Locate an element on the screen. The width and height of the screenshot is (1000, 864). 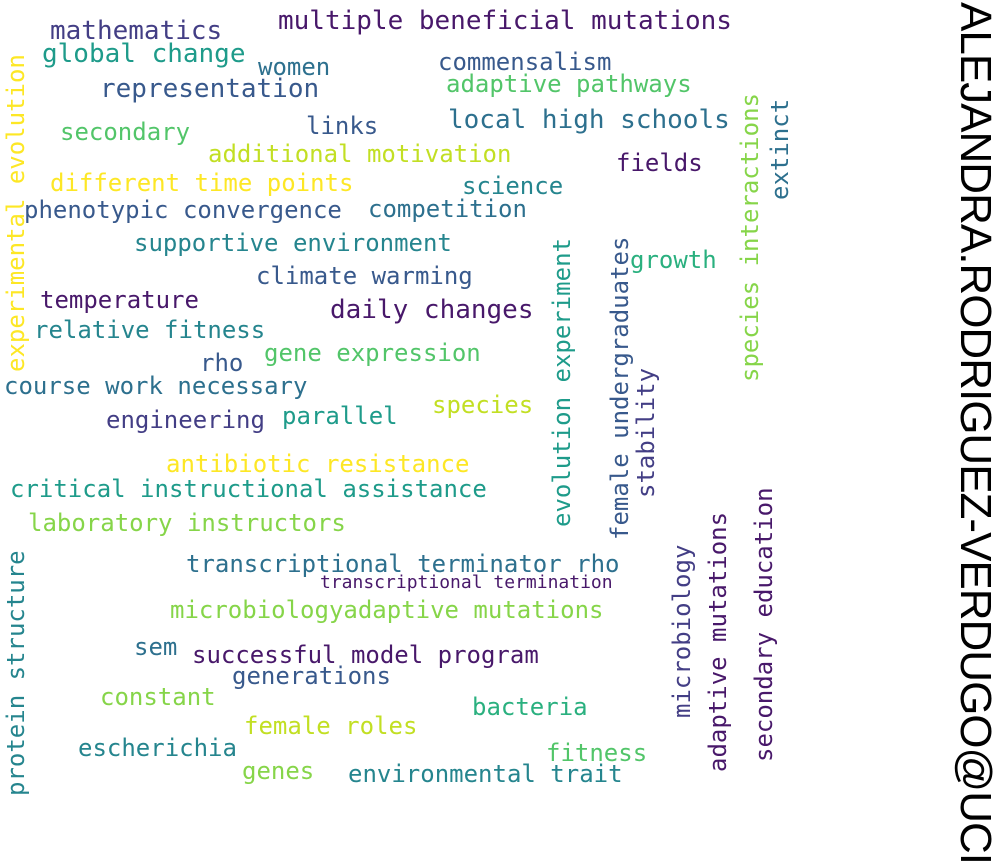
word-species-interactions: species interactions is located at coordinates (750, 237).